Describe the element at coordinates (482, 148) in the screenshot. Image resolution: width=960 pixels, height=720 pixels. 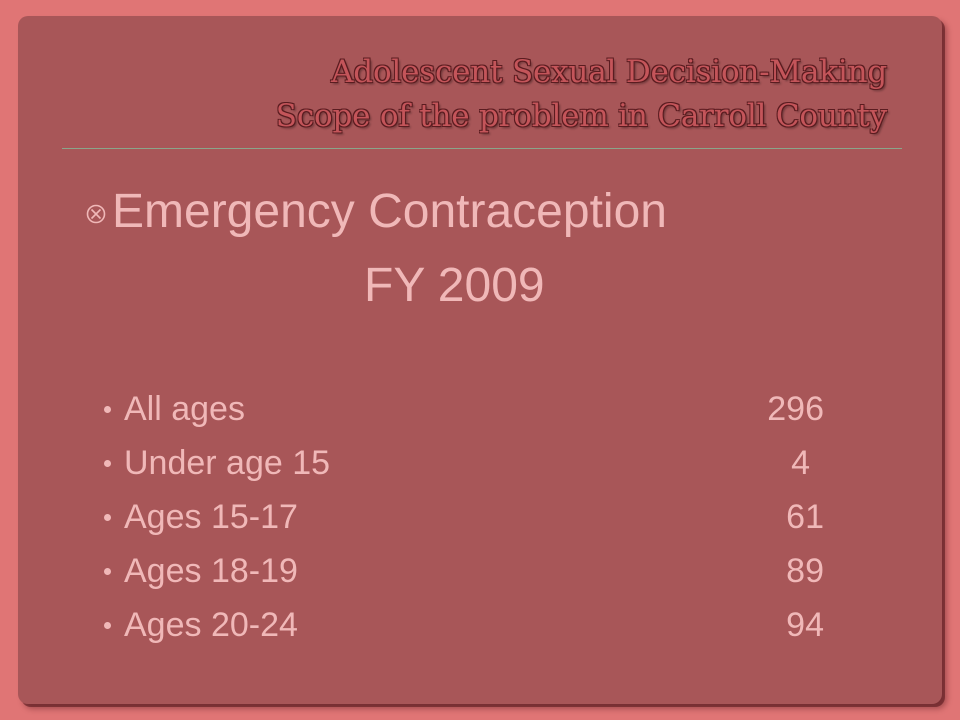
I see `title-divider` at that location.